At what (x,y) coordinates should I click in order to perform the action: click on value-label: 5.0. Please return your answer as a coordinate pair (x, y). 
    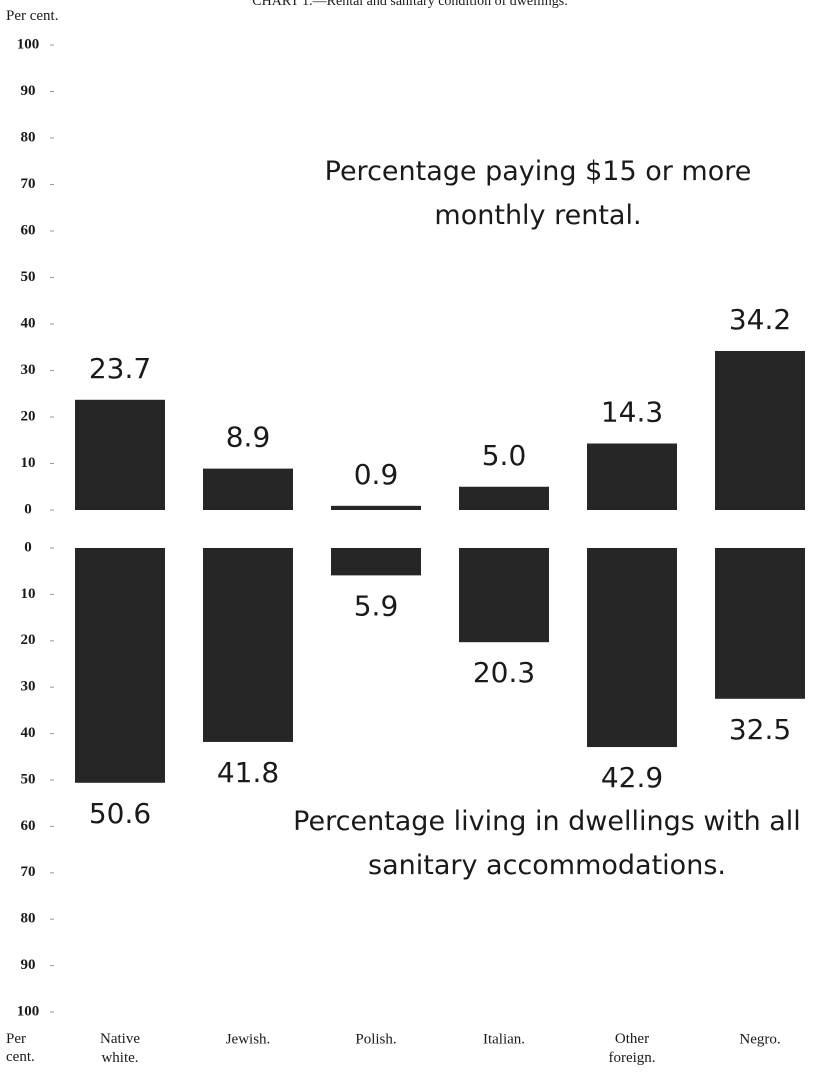
    Looking at the image, I should click on (504, 455).